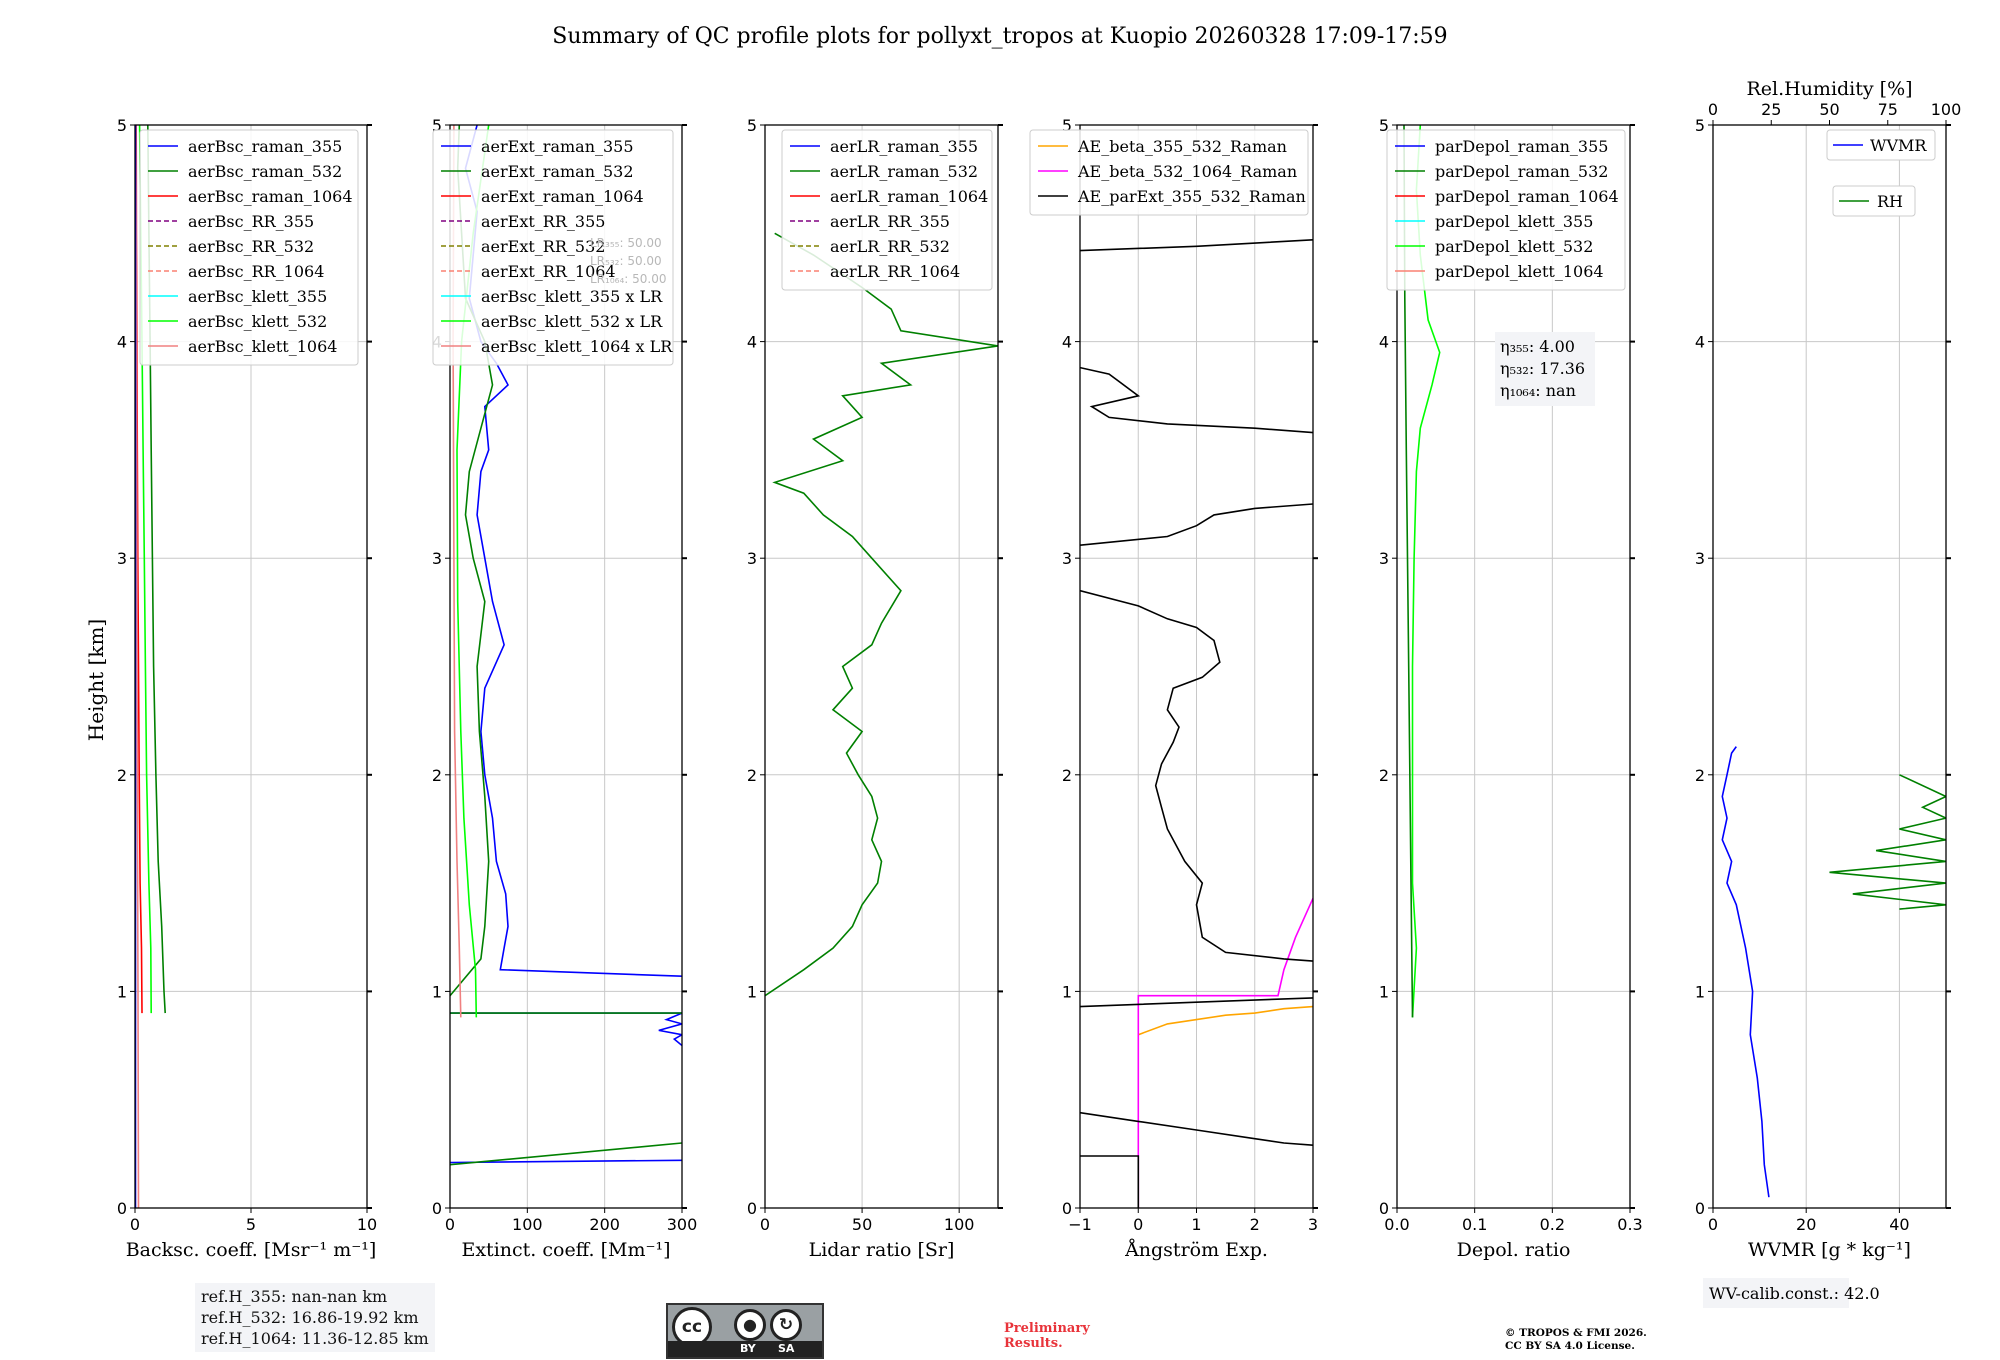 The height and width of the screenshot is (1360, 2000). Describe the element at coordinates (1384, 1208) in the screenshot. I see `y-tick-label: 0` at that location.